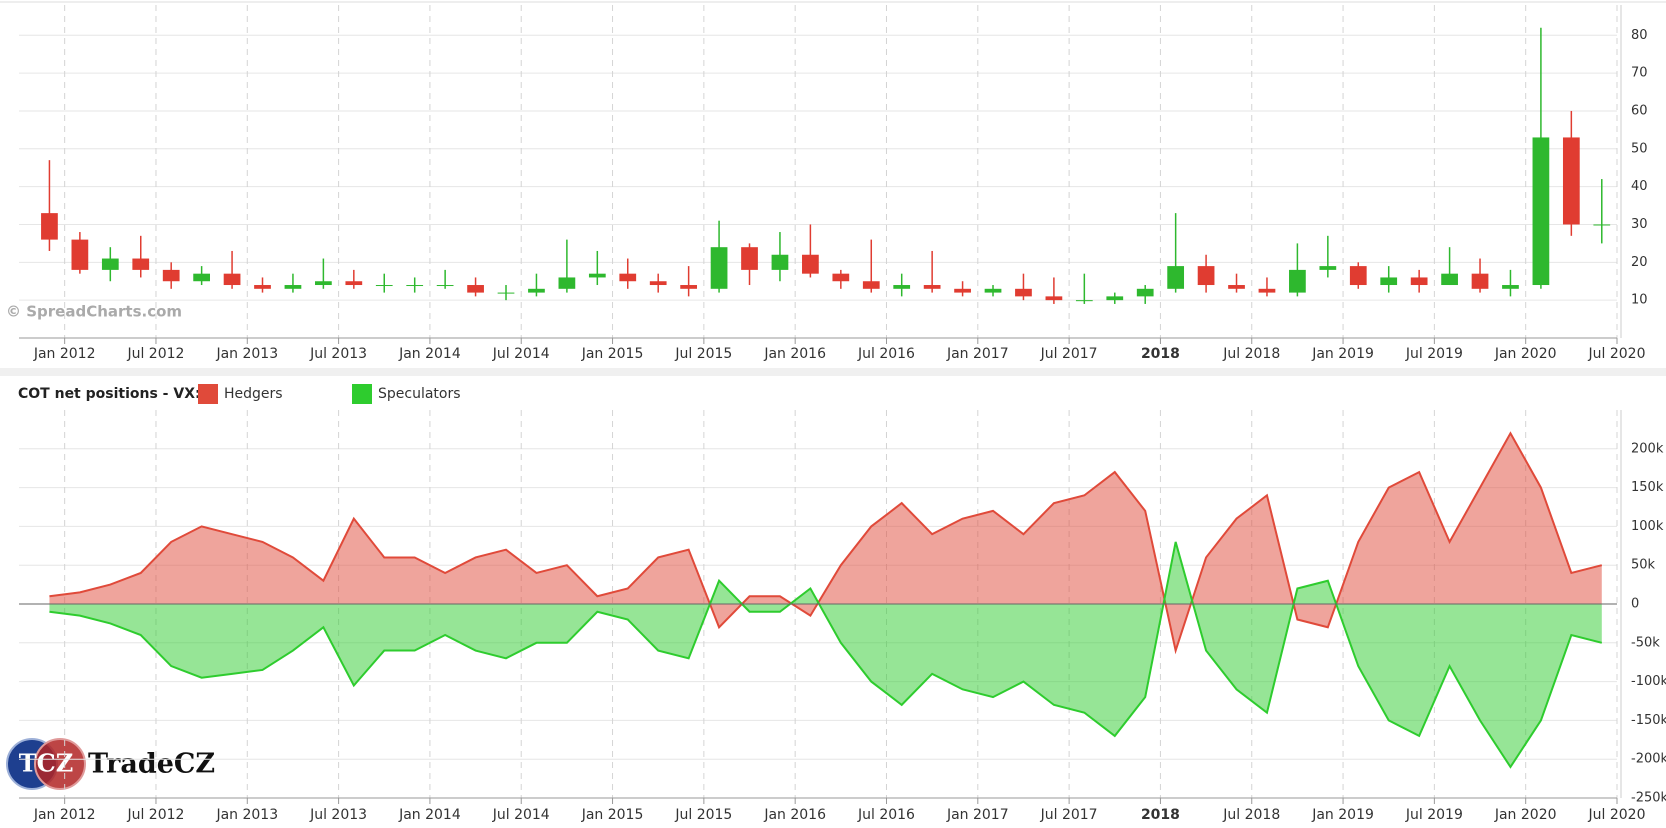 The image size is (1666, 828). I want to click on y-tick-label: 150k, so click(1647, 487).